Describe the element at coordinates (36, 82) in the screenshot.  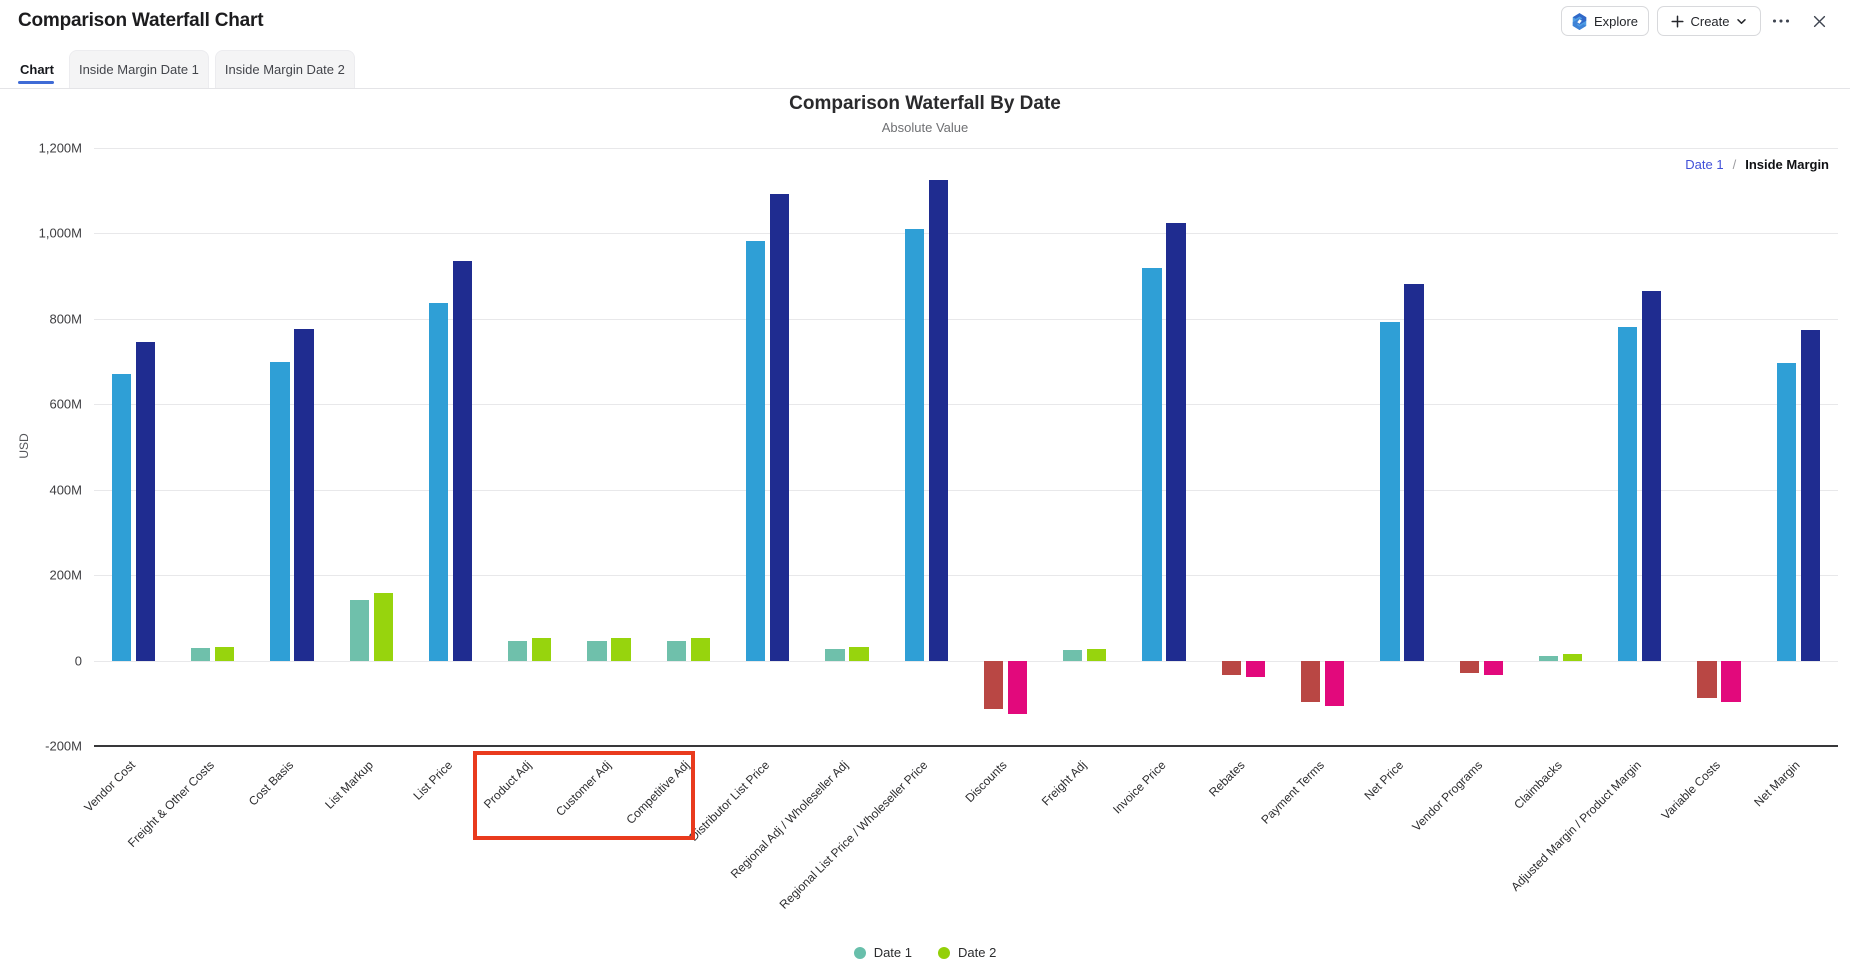
I see `active-tab-indicator` at that location.